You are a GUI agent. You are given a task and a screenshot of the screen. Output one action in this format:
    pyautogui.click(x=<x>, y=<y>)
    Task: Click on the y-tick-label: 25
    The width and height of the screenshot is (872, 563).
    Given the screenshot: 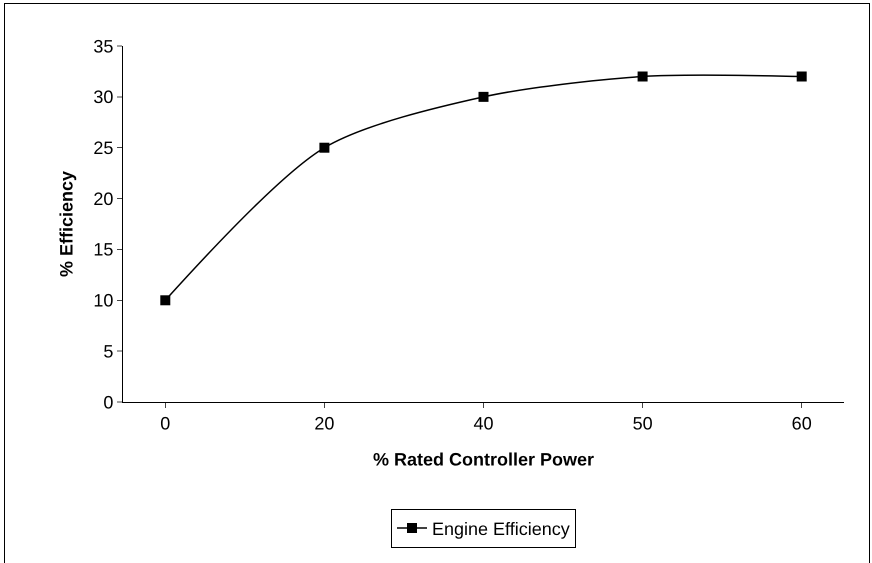 What is the action you would take?
    pyautogui.click(x=103, y=148)
    